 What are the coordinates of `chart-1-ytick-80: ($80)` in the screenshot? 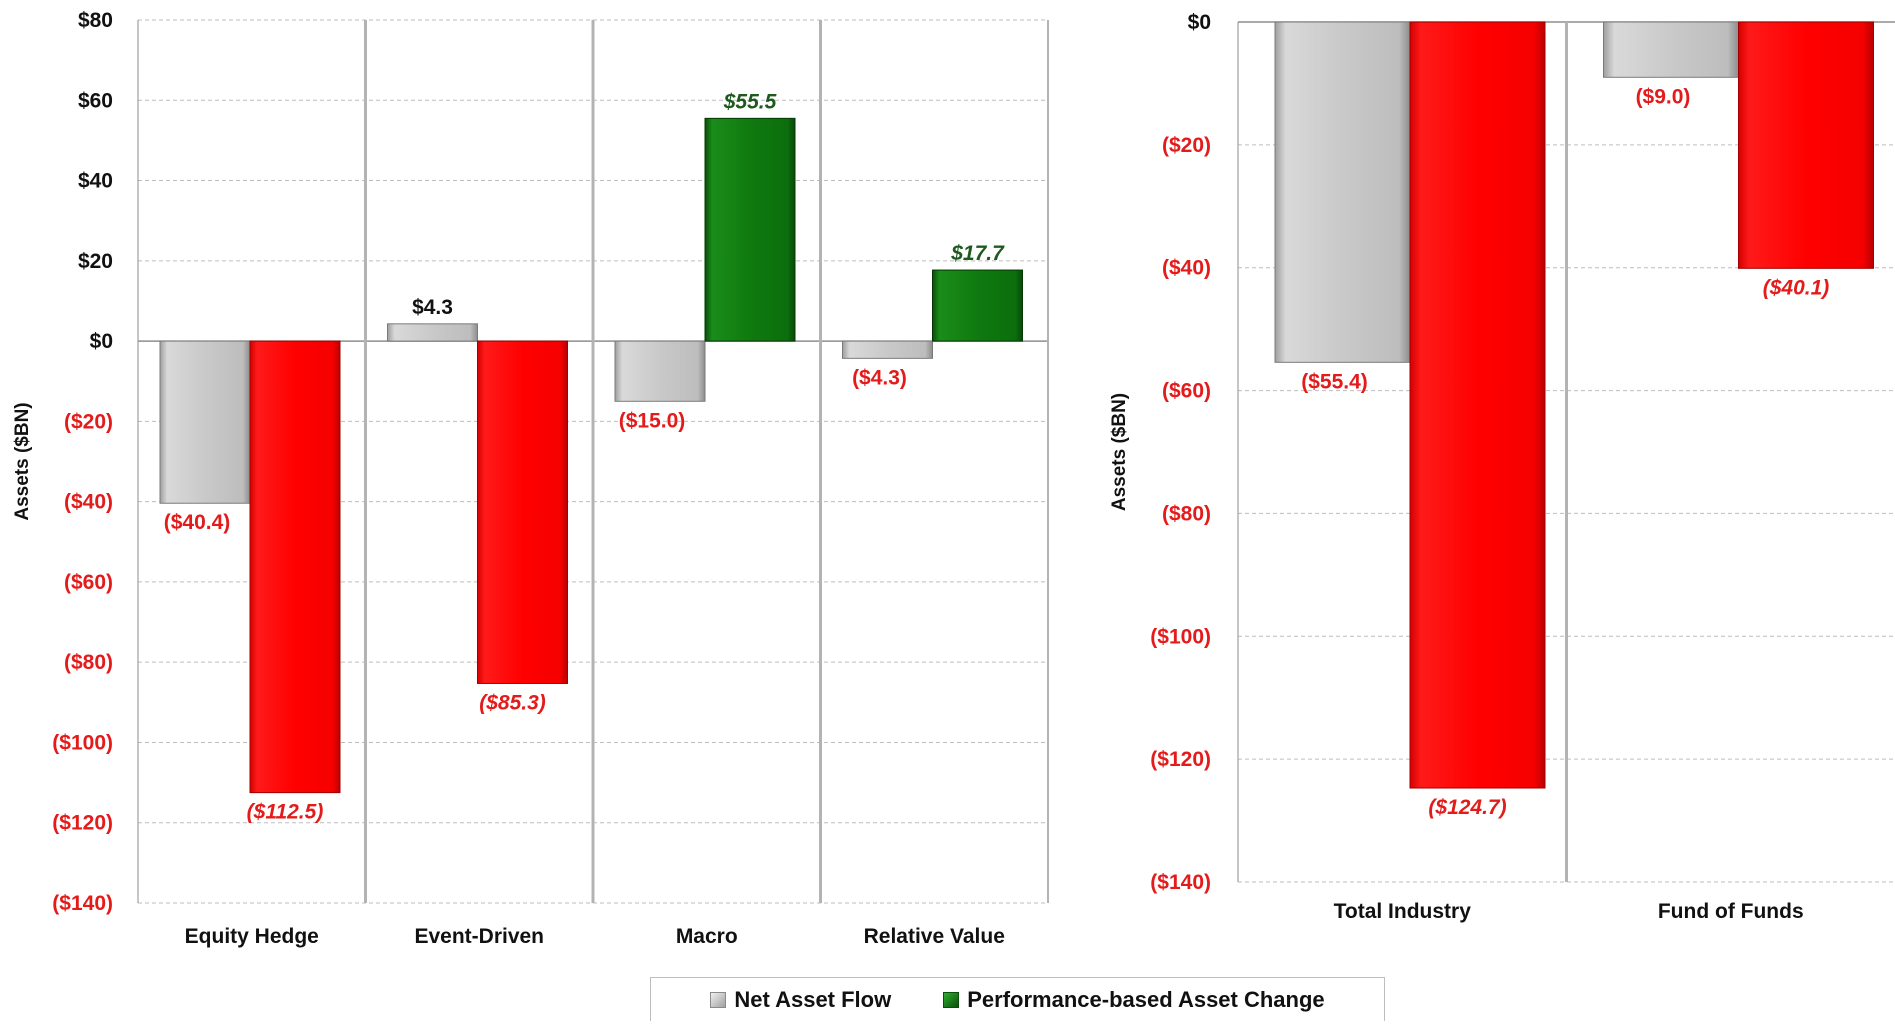 It's located at (88, 662).